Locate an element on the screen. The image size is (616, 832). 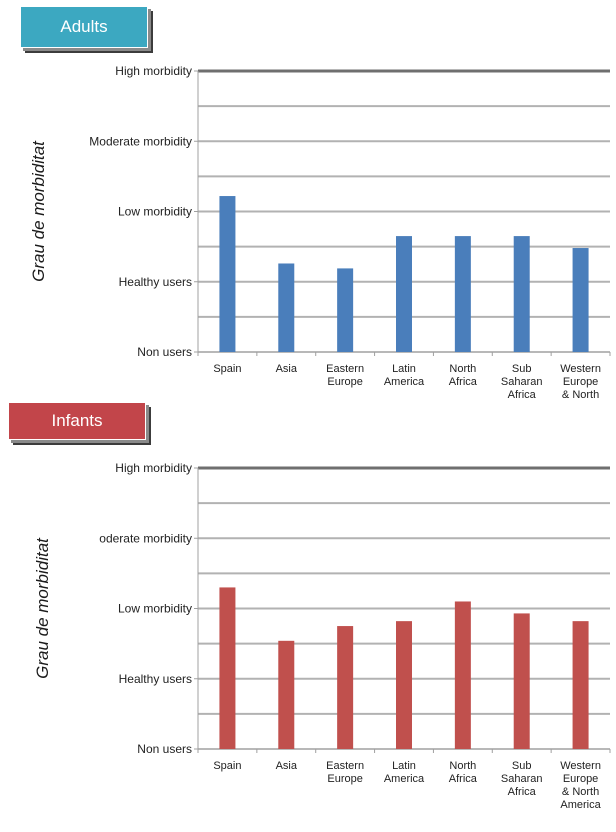
y-tick-label: oderate morbidity is located at coordinates (145, 538).